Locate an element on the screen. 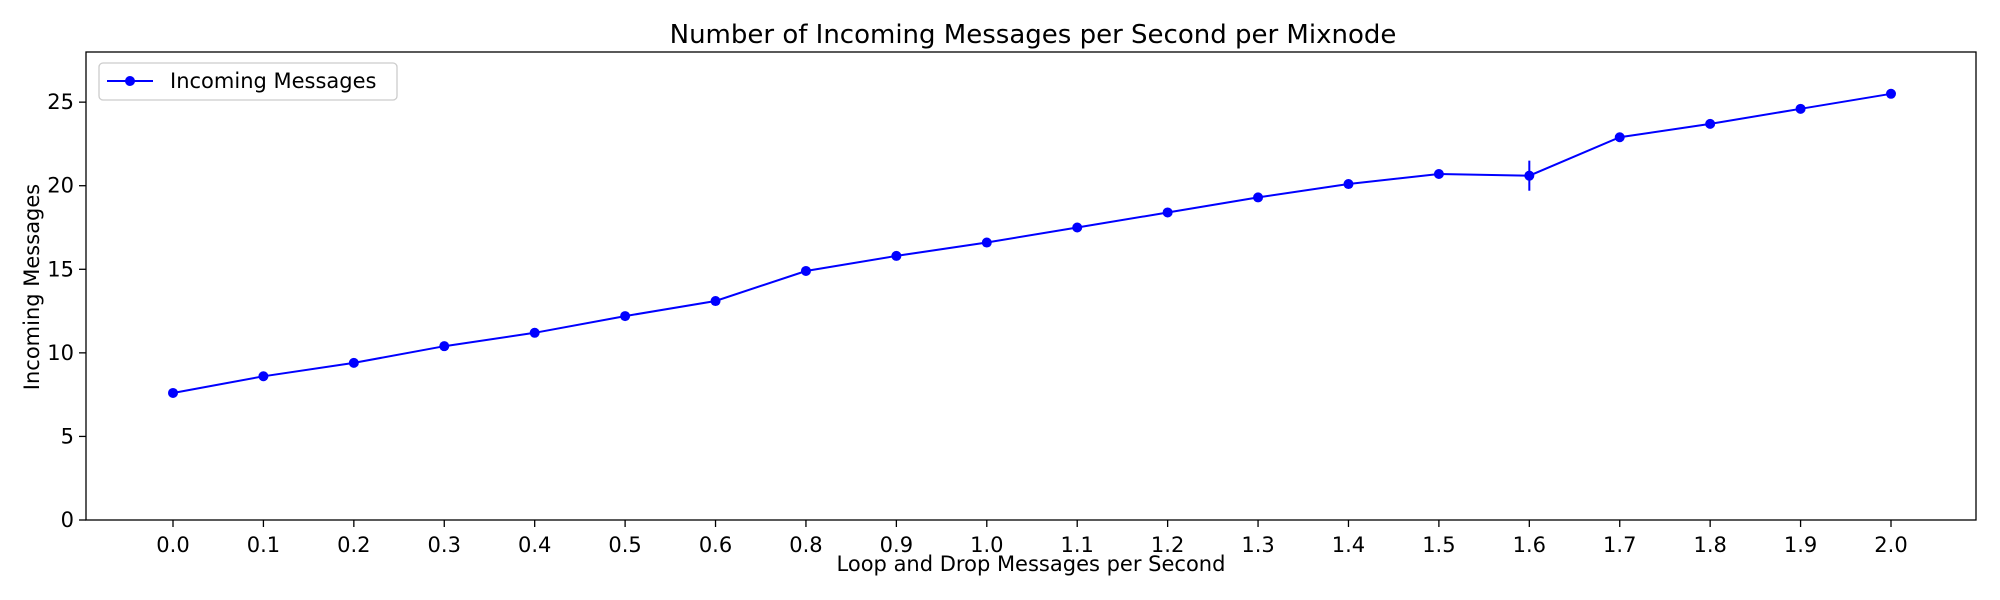  x-tick-label: 0.2 is located at coordinates (353, 545).